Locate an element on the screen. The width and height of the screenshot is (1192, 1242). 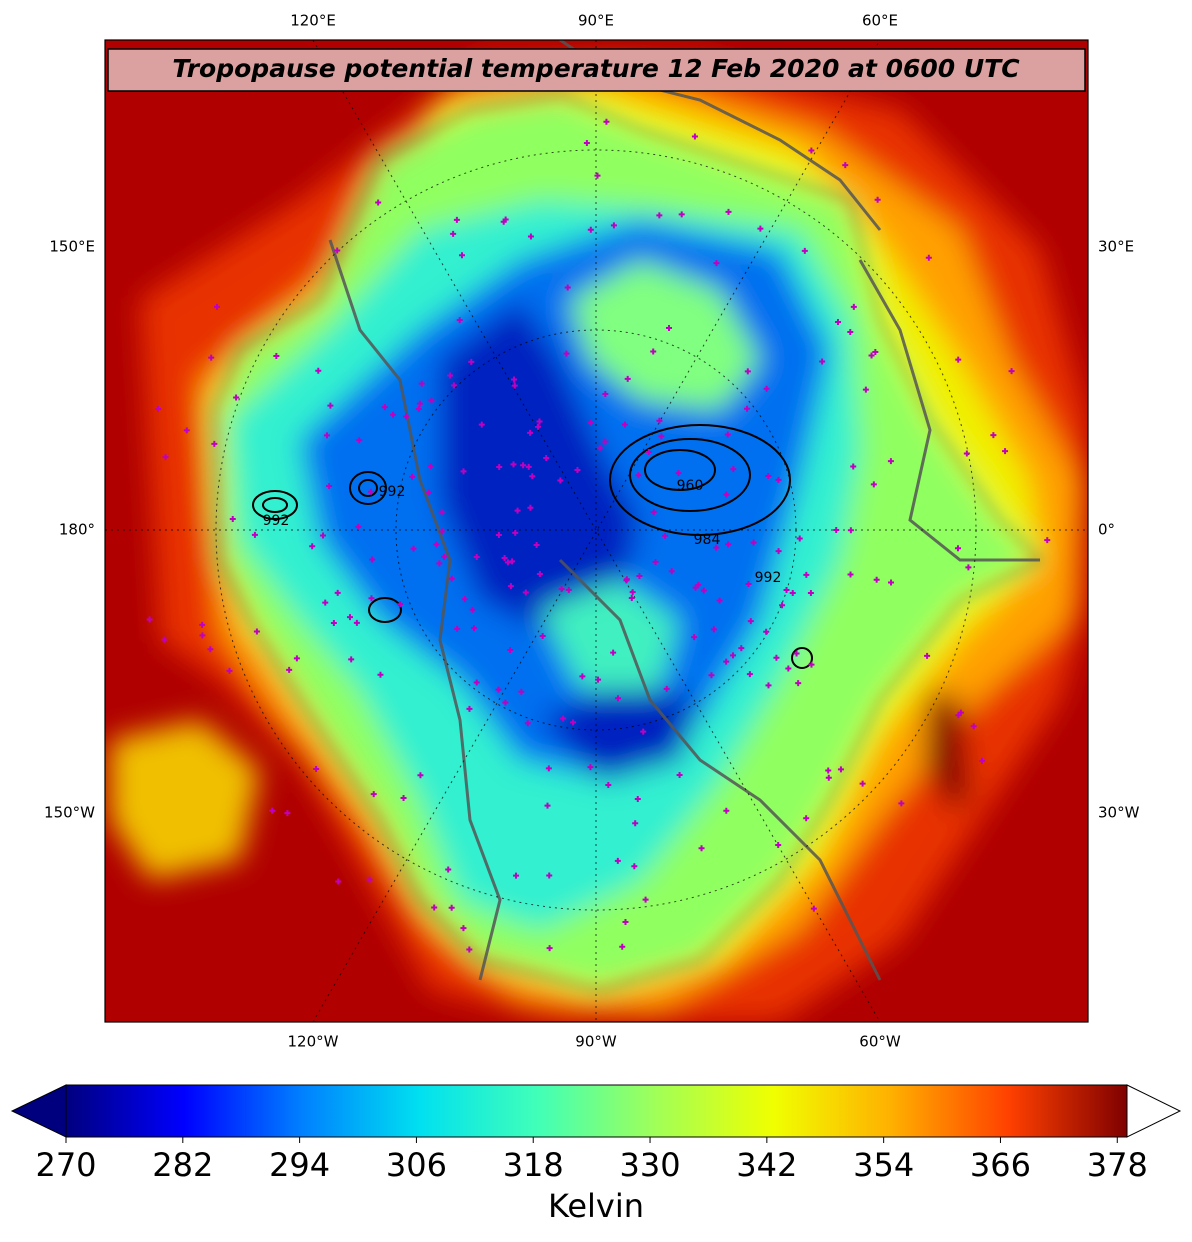
lon-label: 30°E is located at coordinates (1116, 247).